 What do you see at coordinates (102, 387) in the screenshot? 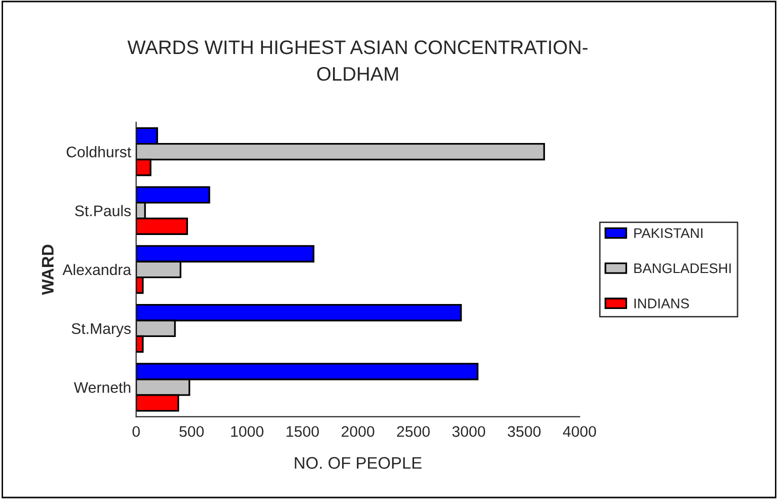
I see `y-tick-label: Werneth` at bounding box center [102, 387].